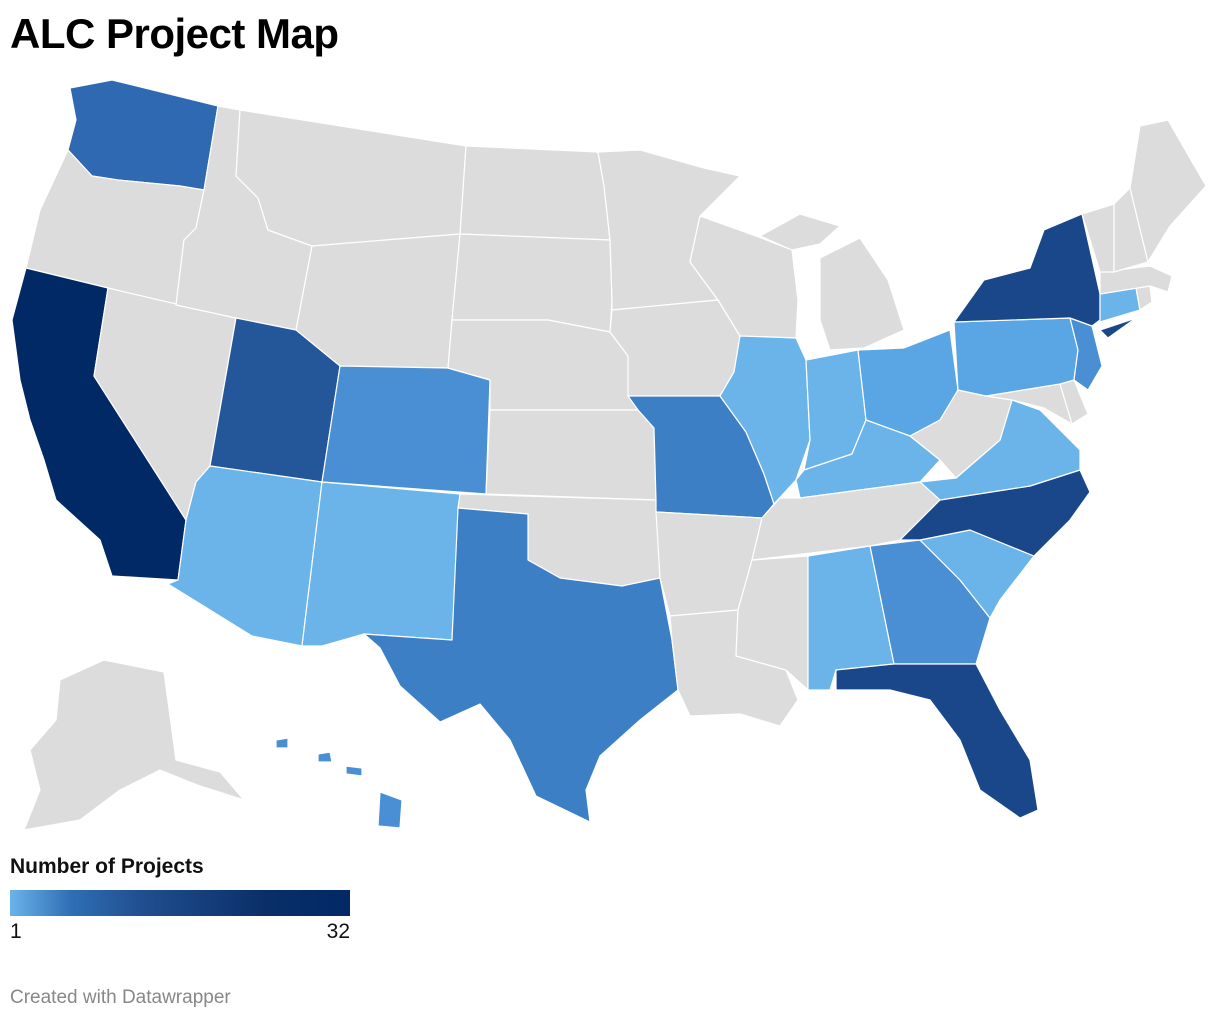 The width and height of the screenshot is (1220, 1022). What do you see at coordinates (1136, 280) in the screenshot?
I see `state-MA` at bounding box center [1136, 280].